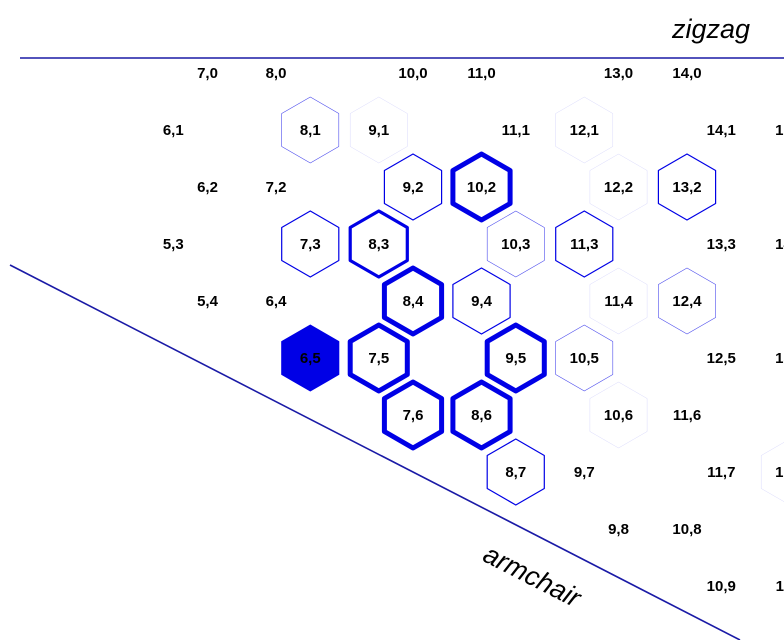 Image resolution: width=784 pixels, height=640 pixels. What do you see at coordinates (481, 73) in the screenshot?
I see `index-label-11-0: 11,0` at bounding box center [481, 73].